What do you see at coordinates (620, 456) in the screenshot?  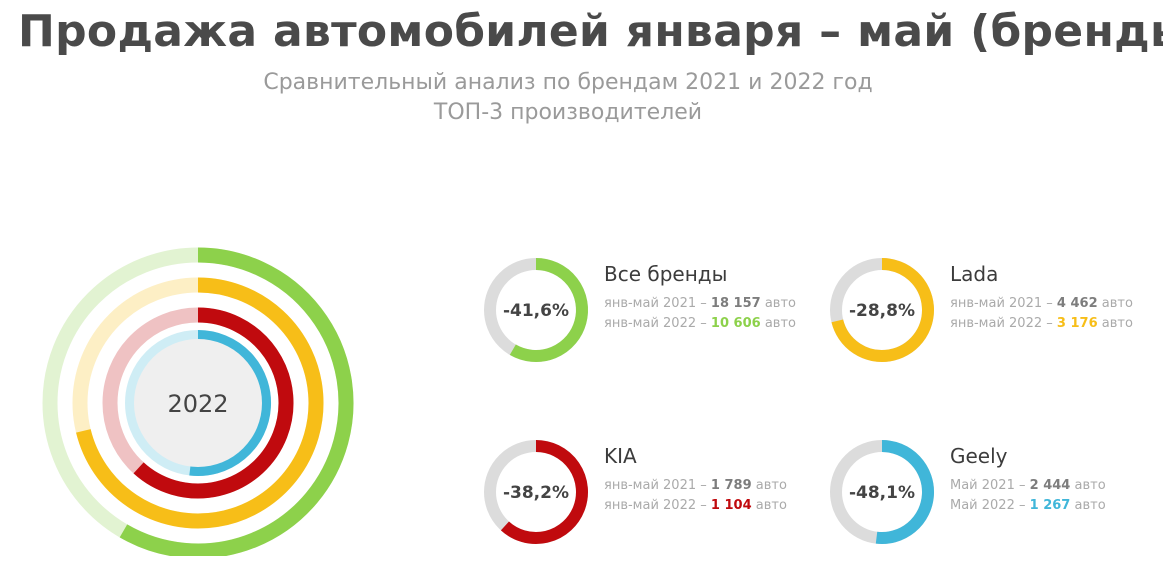 I see `card-name: KIA` at bounding box center [620, 456].